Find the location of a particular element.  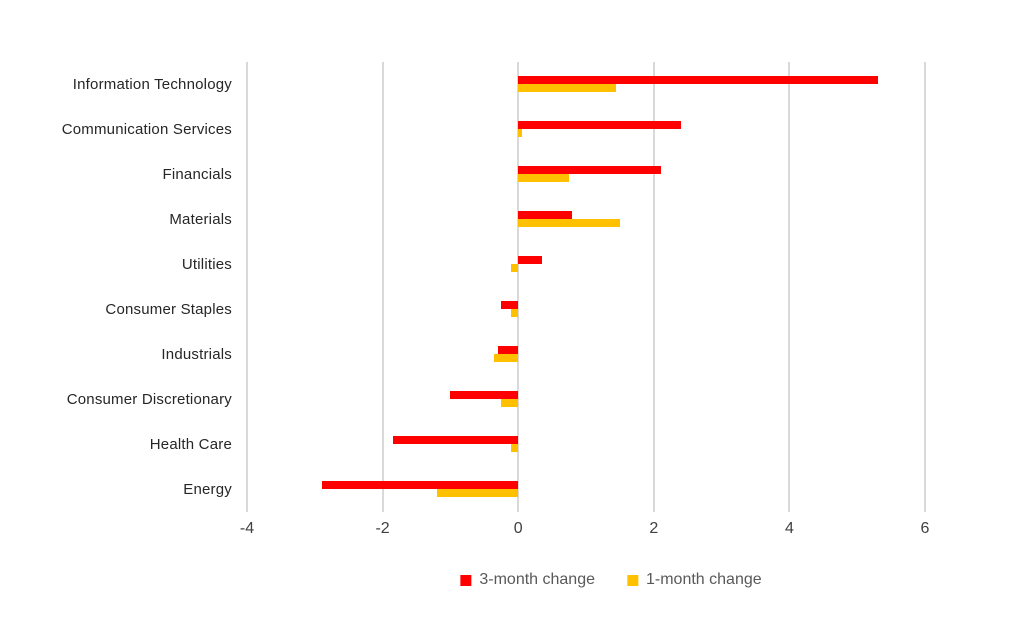

bar-3-month-change-utilities is located at coordinates (530, 260).